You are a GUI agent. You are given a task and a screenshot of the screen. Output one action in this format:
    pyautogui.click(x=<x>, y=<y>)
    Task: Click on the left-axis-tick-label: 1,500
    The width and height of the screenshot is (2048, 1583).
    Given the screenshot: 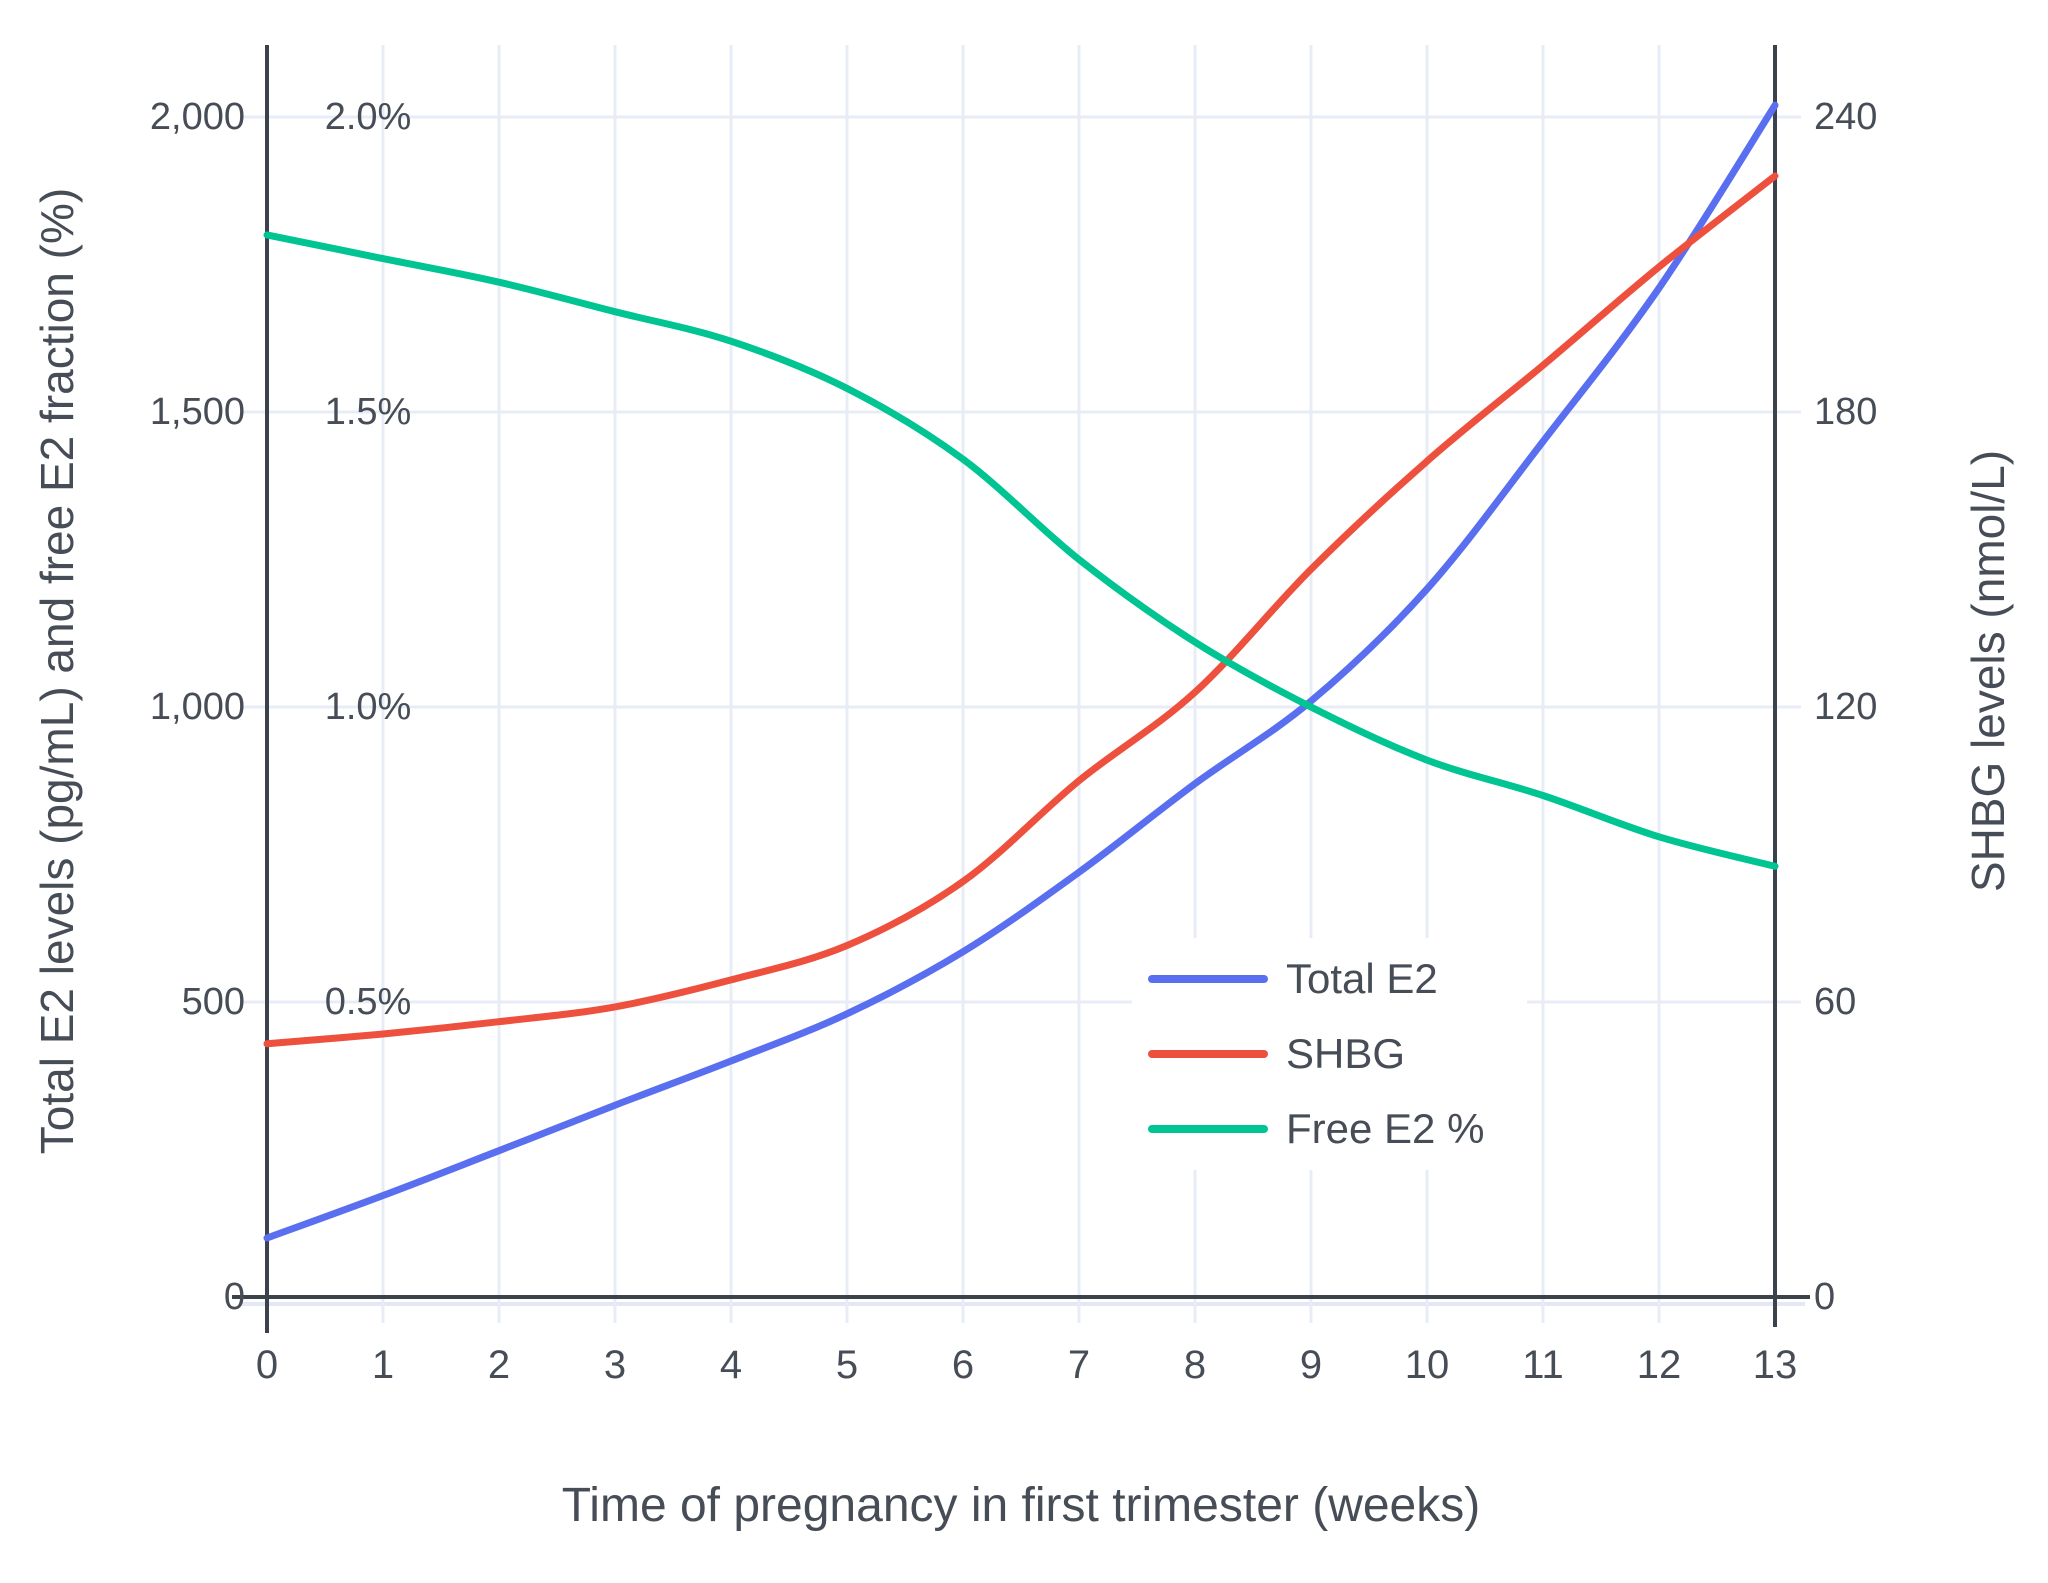 What is the action you would take?
    pyautogui.click(x=197, y=411)
    